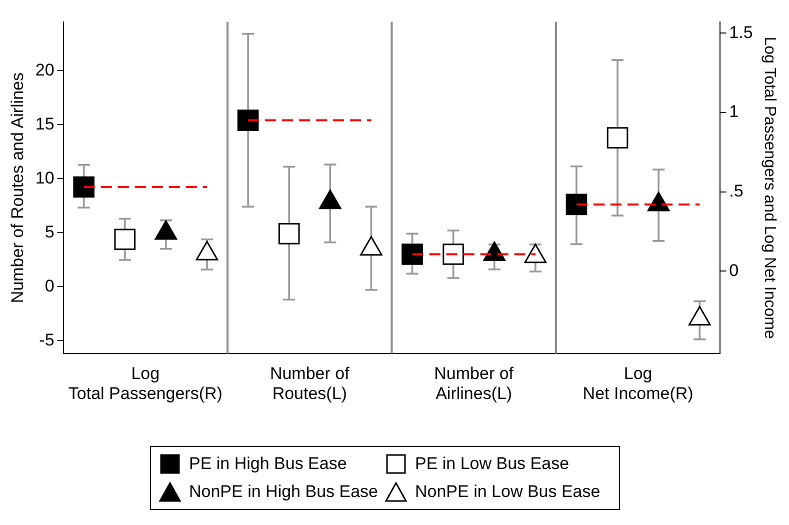 The height and width of the screenshot is (525, 789). I want to click on text: Log Total Passengers(R), so click(145, 383).